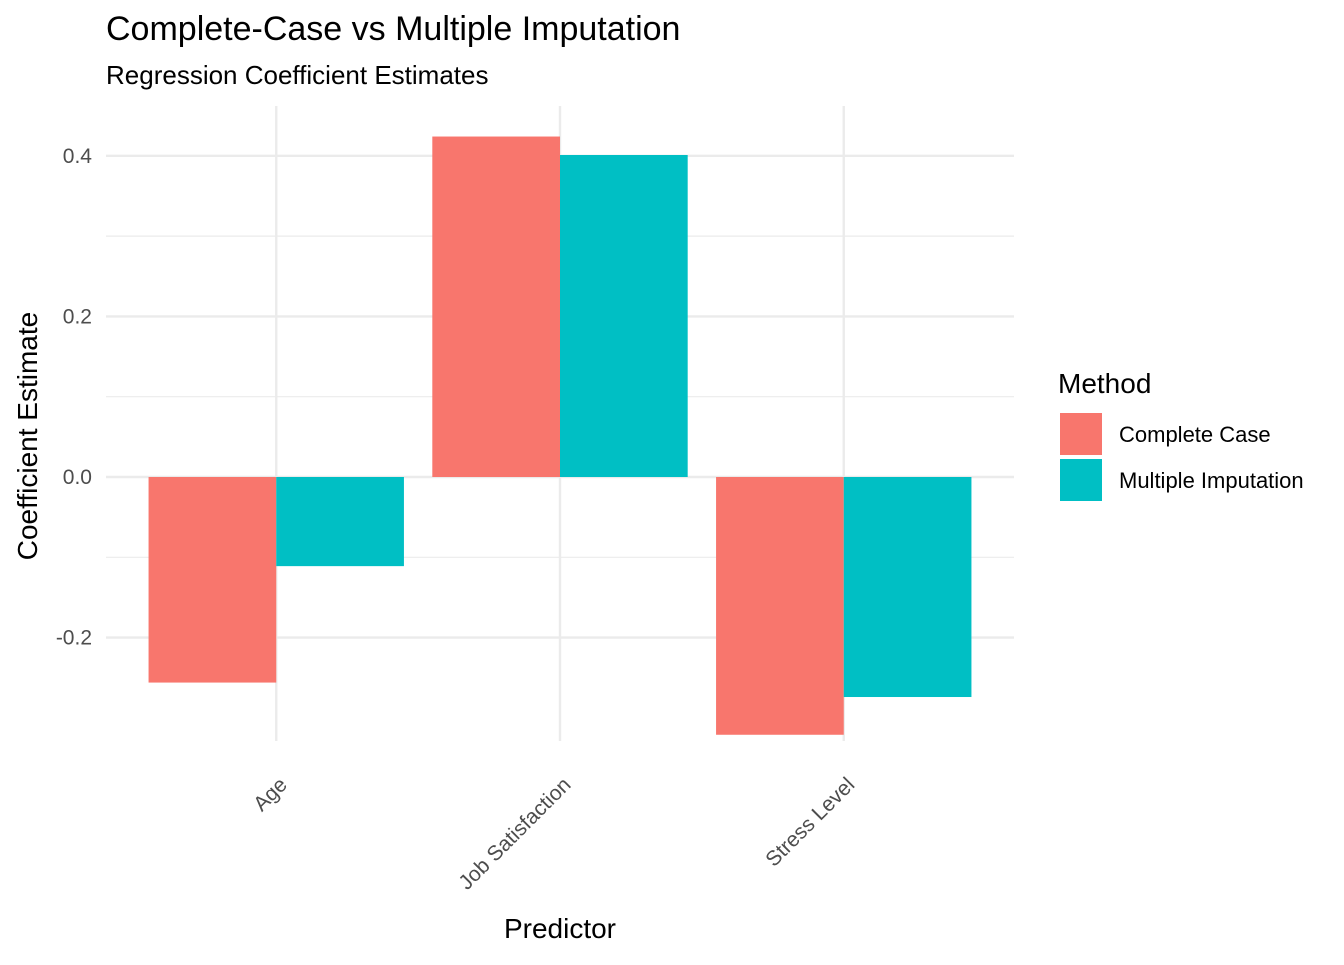 The height and width of the screenshot is (965, 1344). Describe the element at coordinates (514, 833) in the screenshot. I see `x-tick-label: Job Satisfaction` at that location.